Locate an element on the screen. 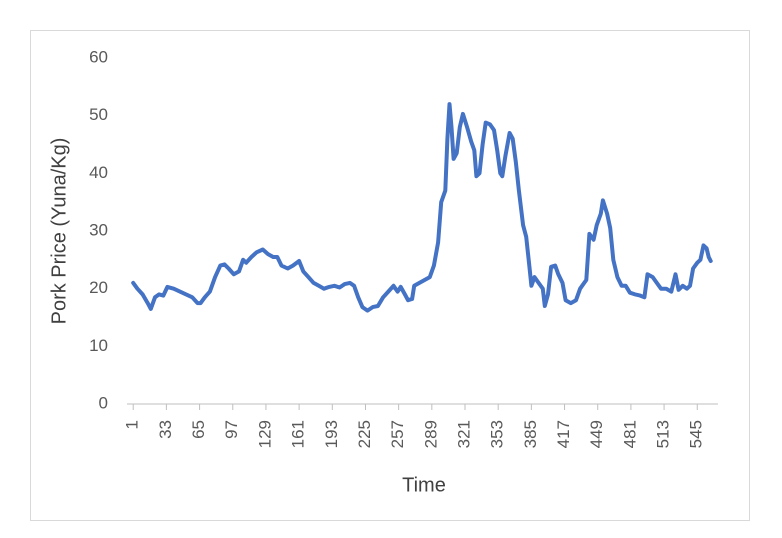 The width and height of the screenshot is (782, 538). x-tick-label: 1 is located at coordinates (132, 424).